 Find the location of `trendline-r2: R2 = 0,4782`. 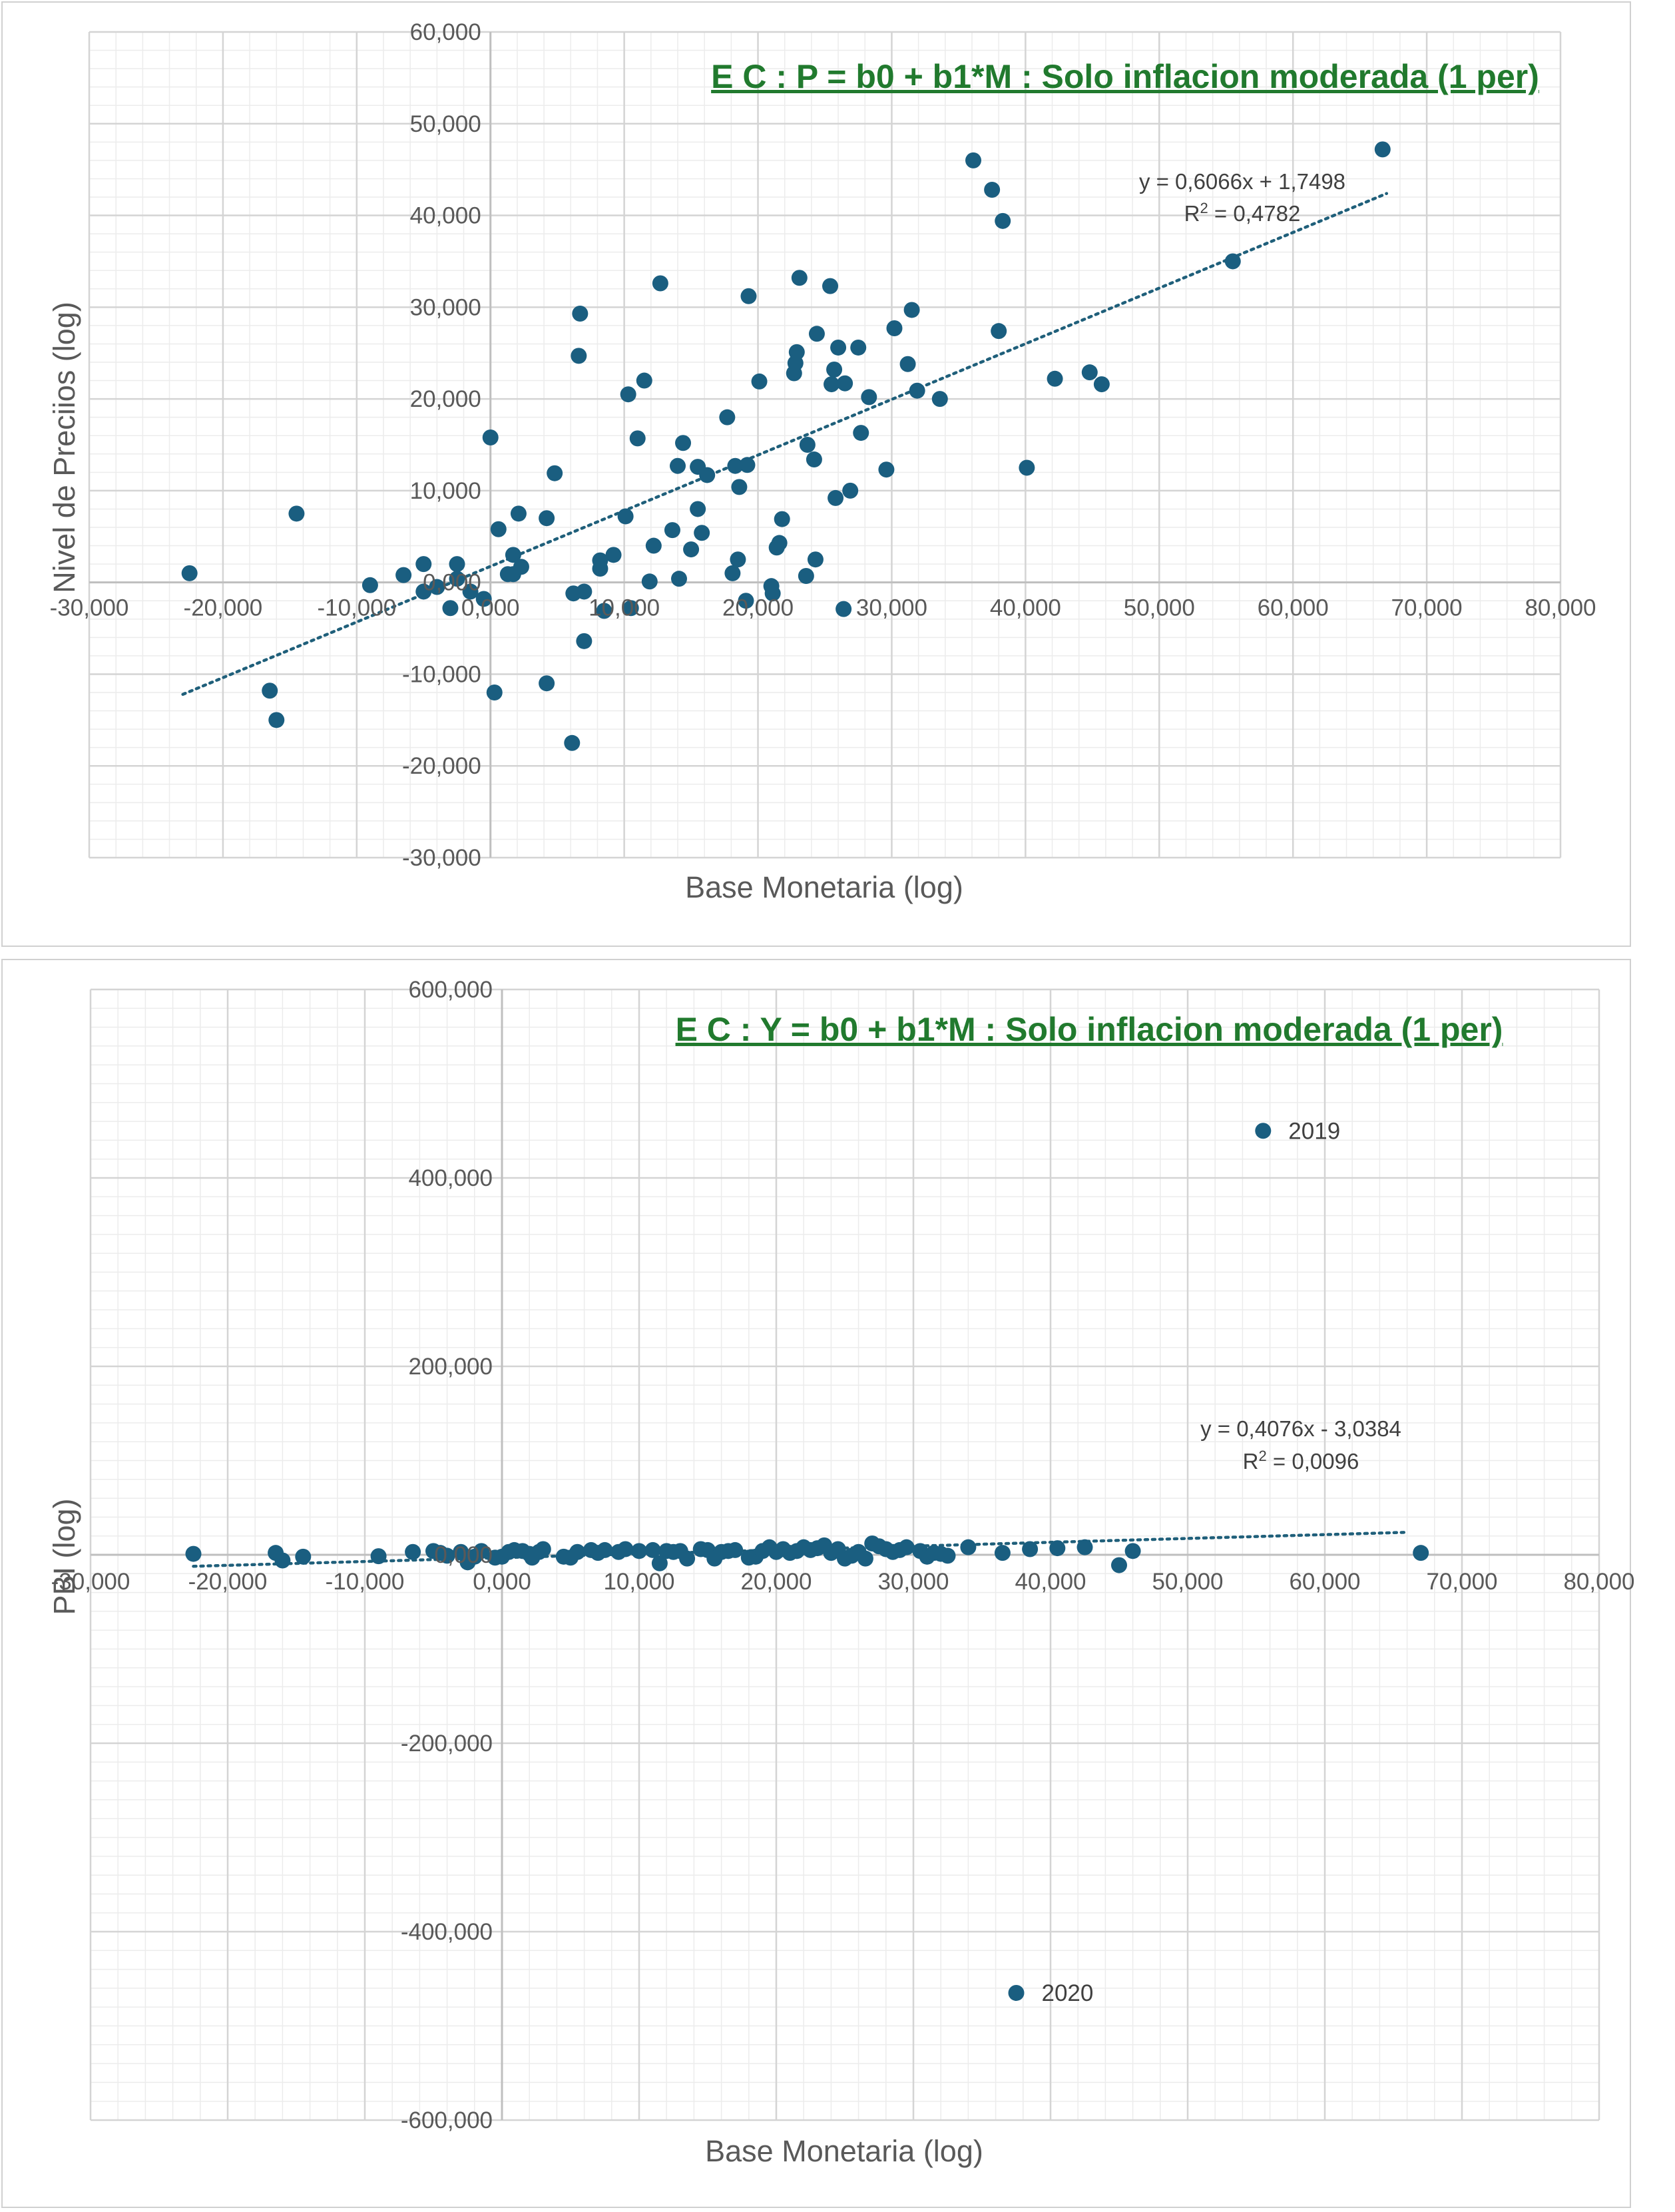

trendline-r2: R2 = 0,4782 is located at coordinates (1243, 213).